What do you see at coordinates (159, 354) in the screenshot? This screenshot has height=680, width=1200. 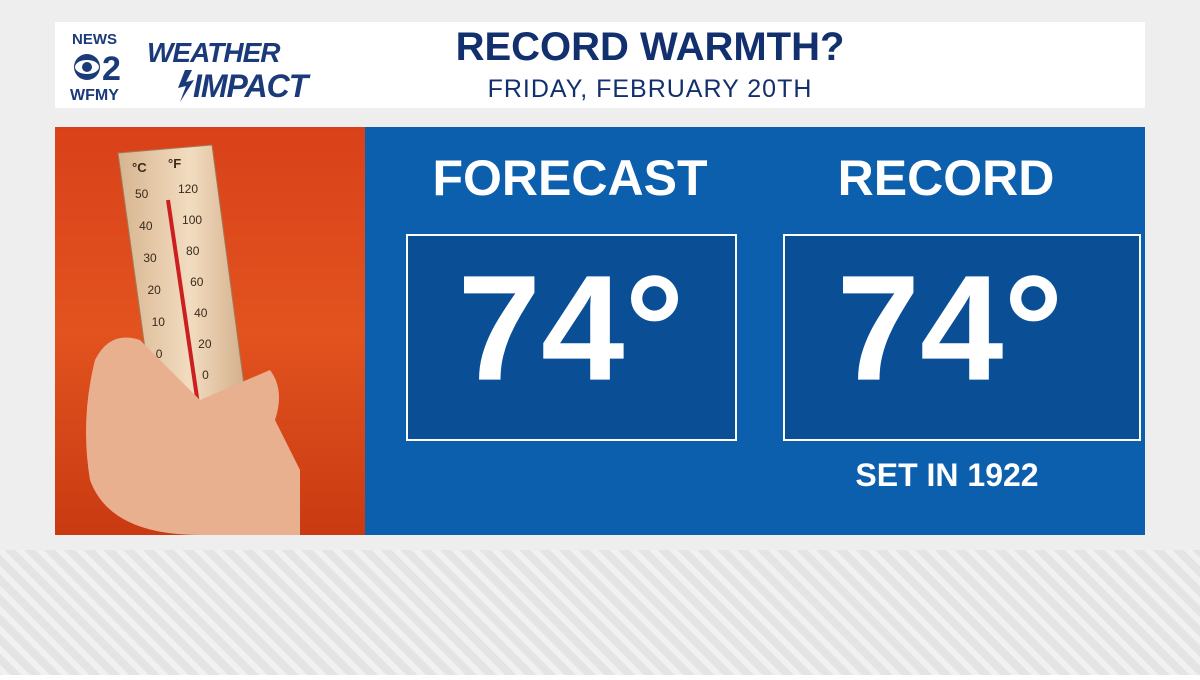 I see `celsius-label: 0` at bounding box center [159, 354].